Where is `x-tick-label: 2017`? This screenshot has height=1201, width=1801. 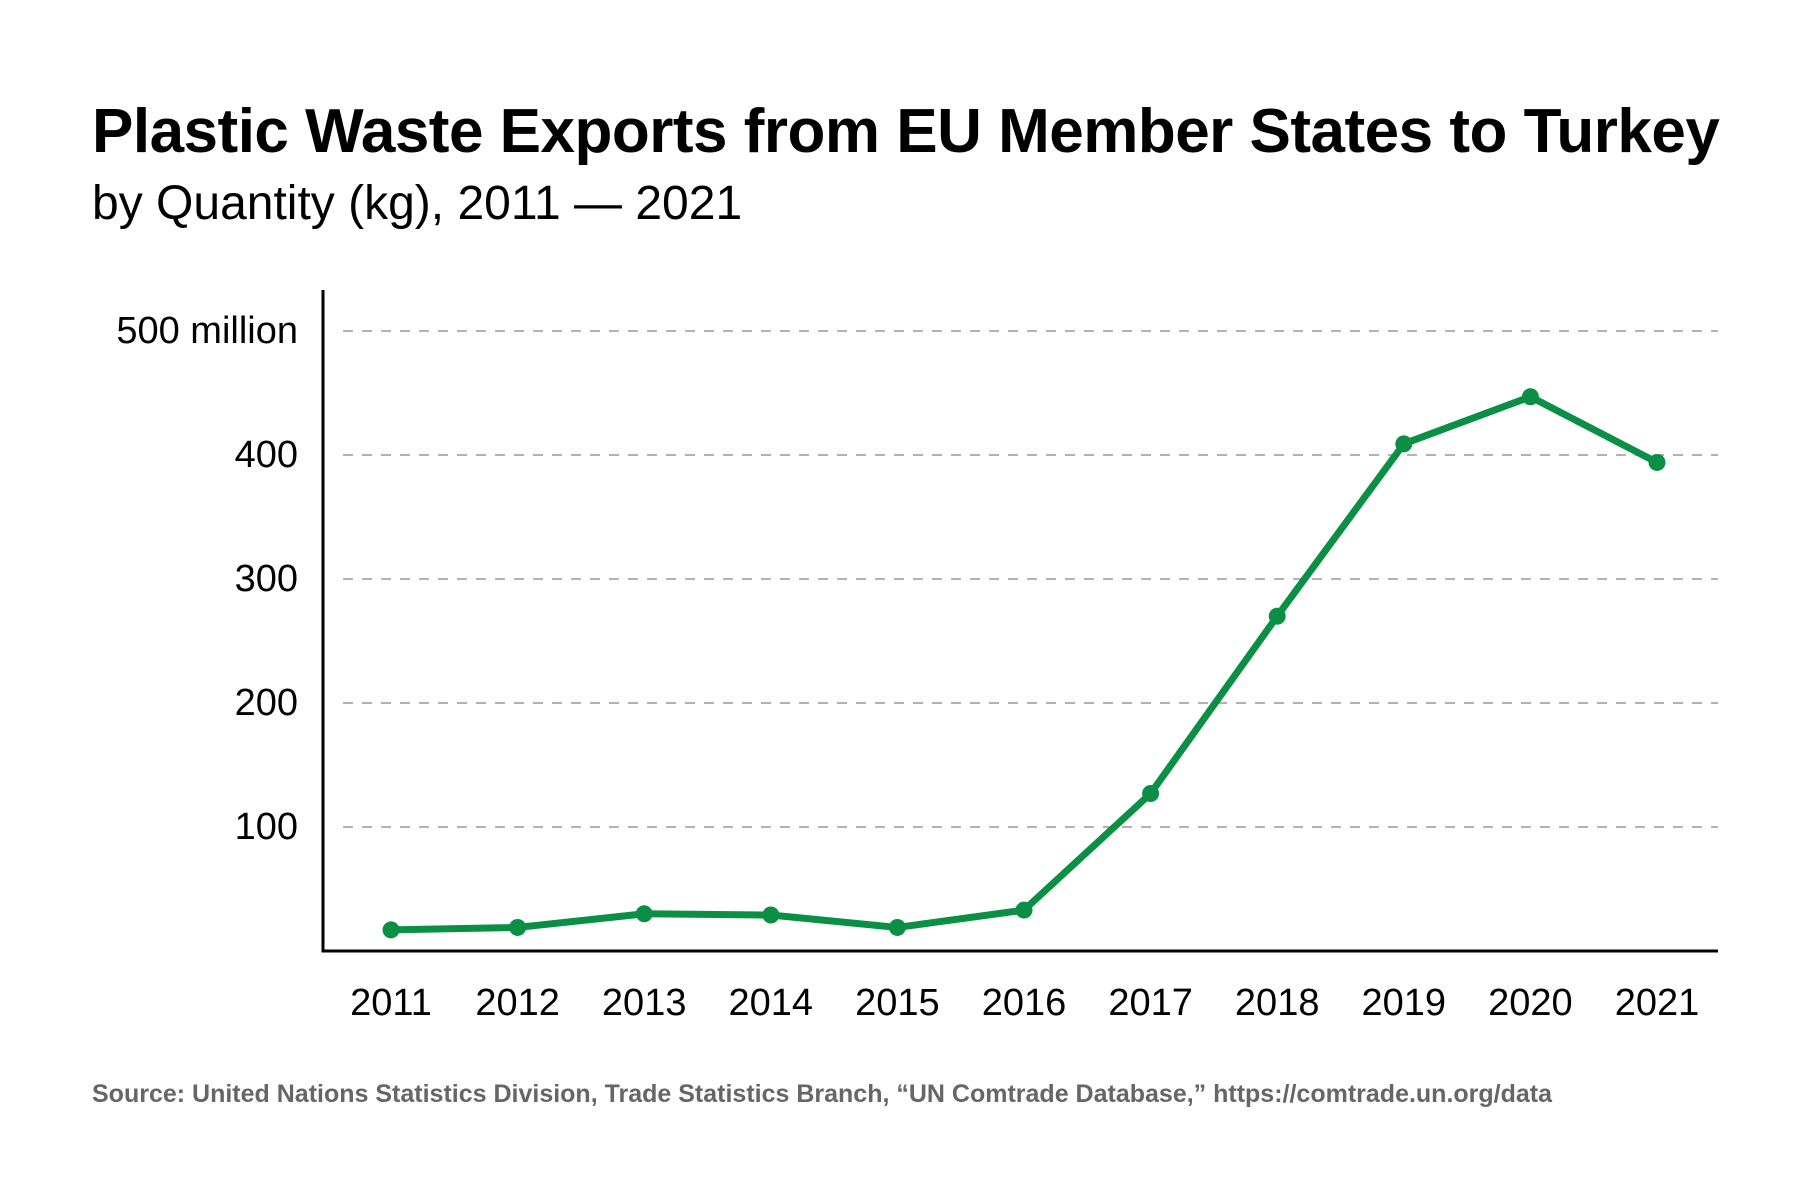 x-tick-label: 2017 is located at coordinates (1150, 1003).